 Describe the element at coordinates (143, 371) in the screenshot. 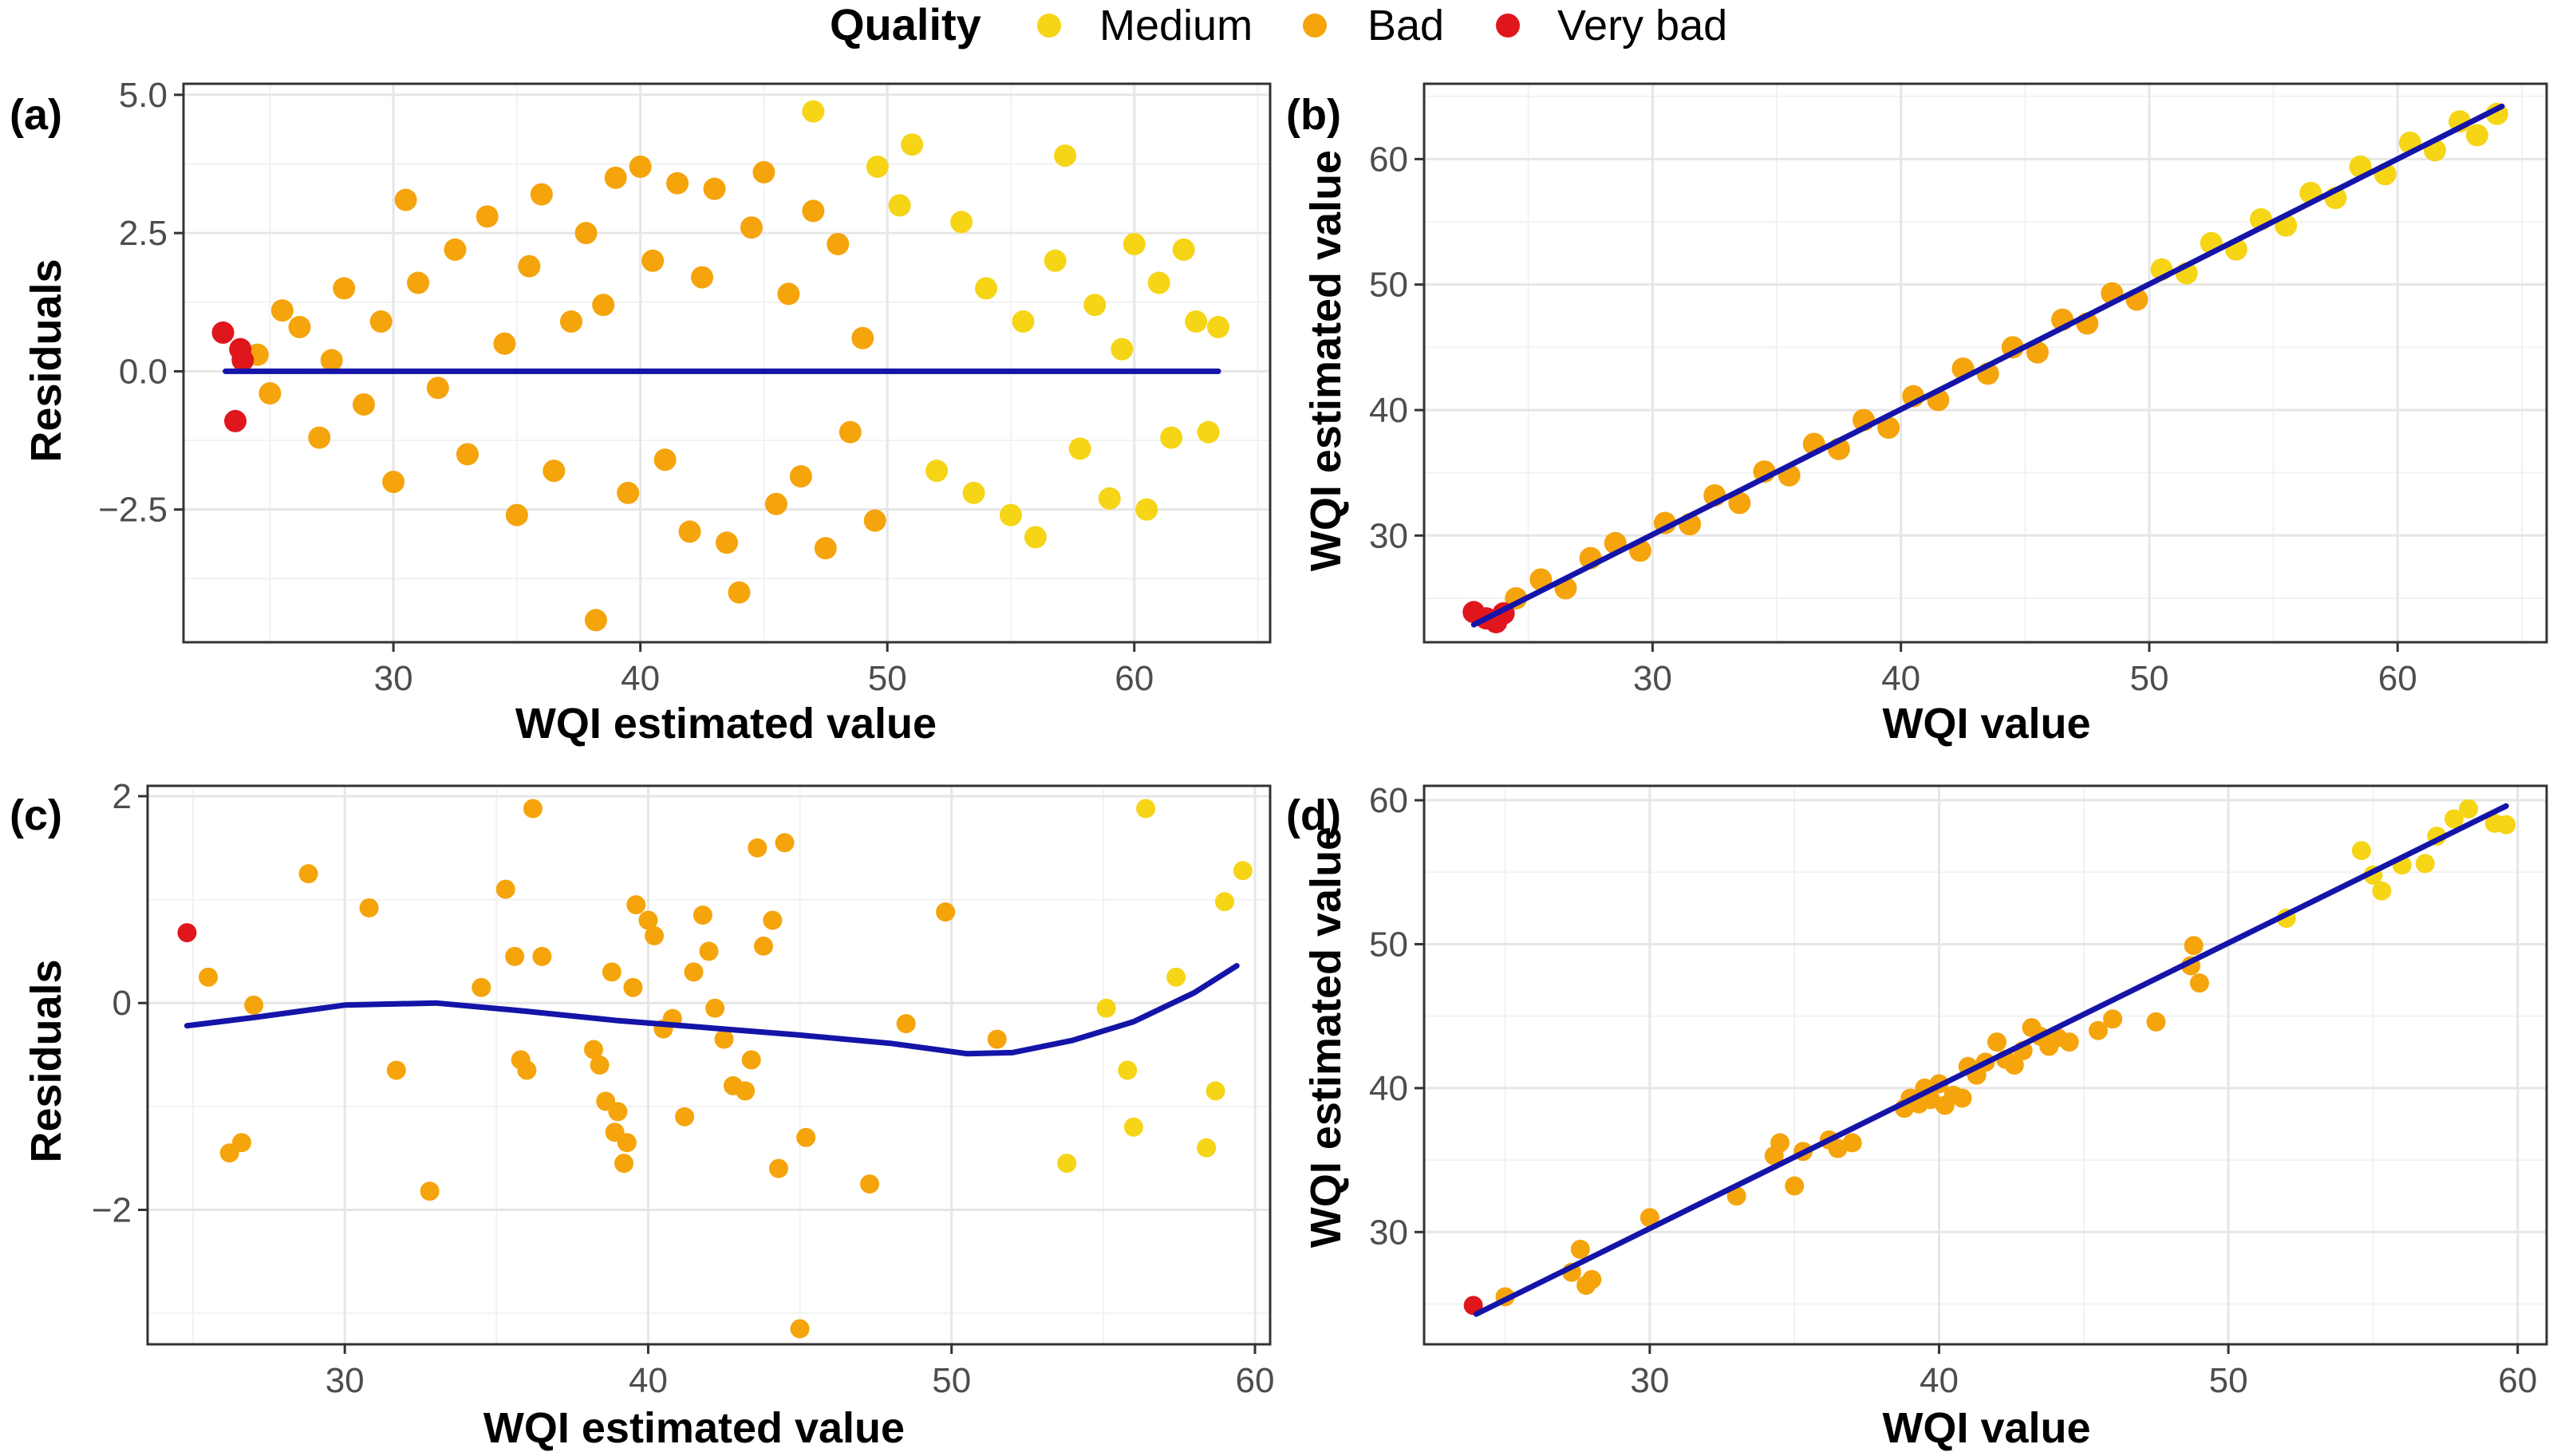

I see `panel-a-ytick-label: 0.0` at that location.